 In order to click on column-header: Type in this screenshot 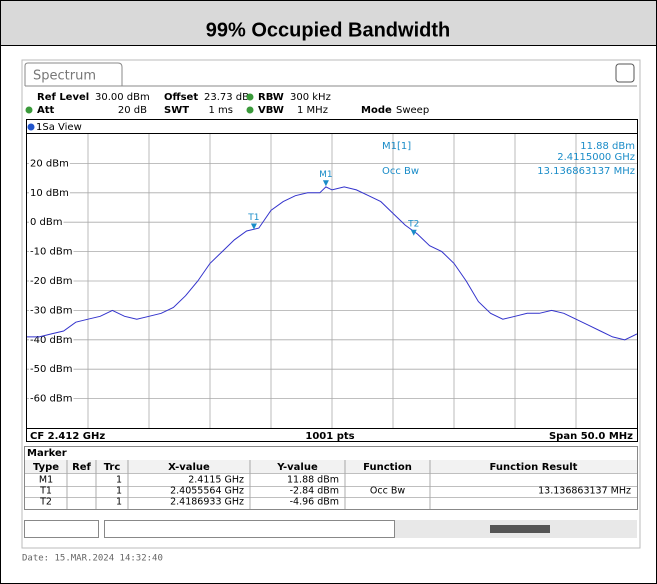, I will do `click(46, 467)`.